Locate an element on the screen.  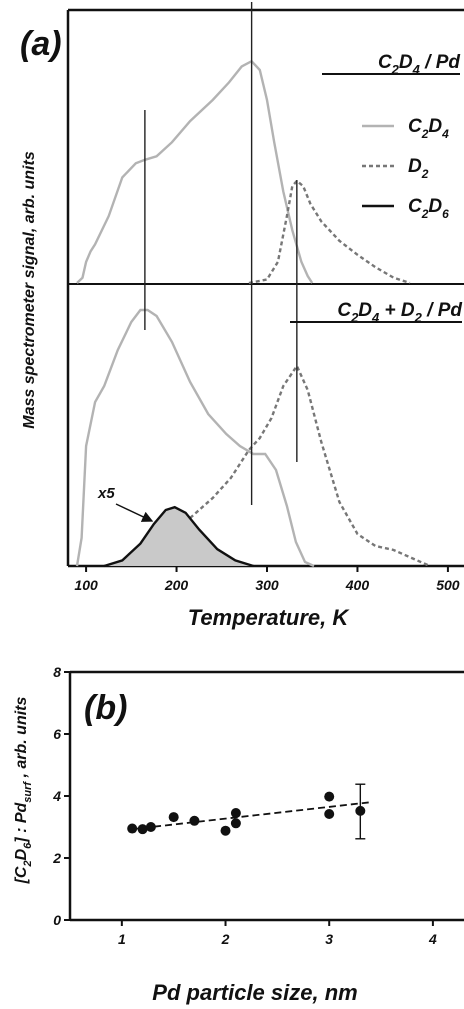
scale-arrow is located at coordinates (134, 512).